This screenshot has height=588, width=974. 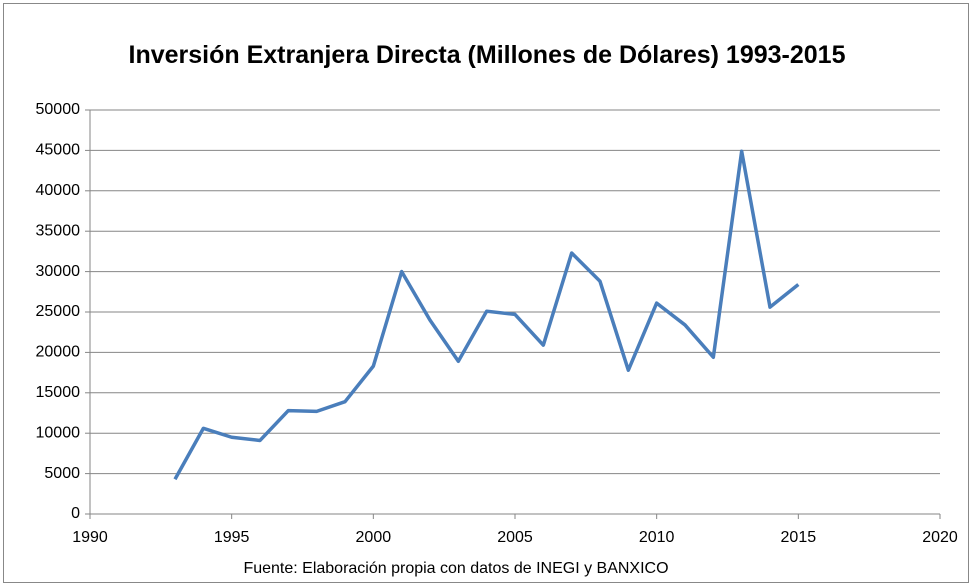 I want to click on y-tick-label: 45000, so click(x=58, y=150).